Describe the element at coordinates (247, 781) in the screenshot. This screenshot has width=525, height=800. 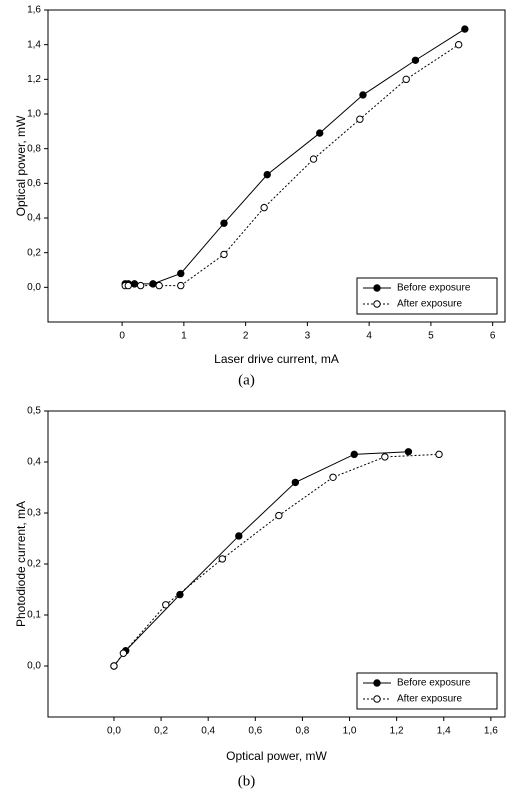
I see `caption: (b)` at that location.